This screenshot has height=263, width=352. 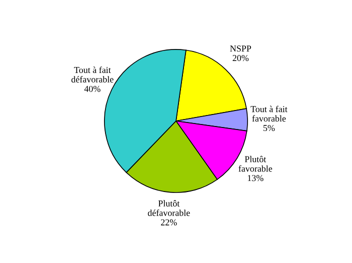 What do you see at coordinates (255, 164) in the screenshot?
I see `slice-label: Plutôt favorable` at bounding box center [255, 164].